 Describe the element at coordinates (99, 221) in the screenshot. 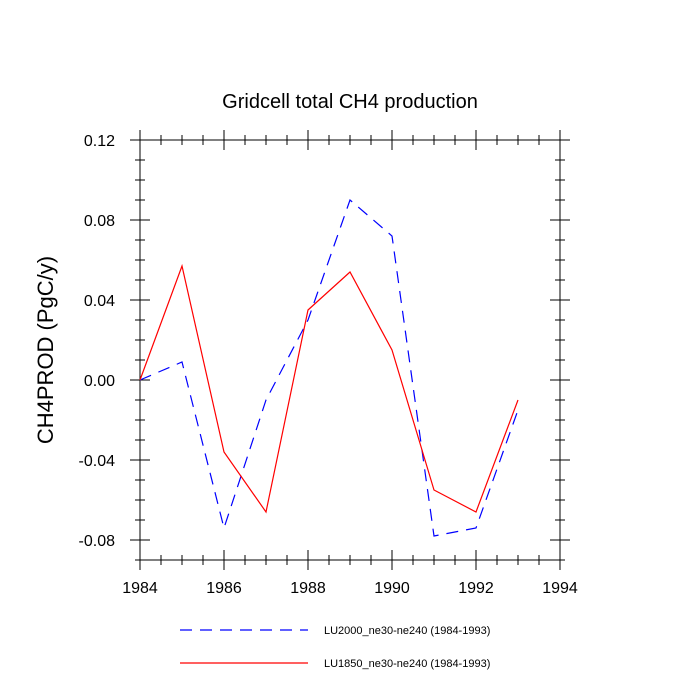

I see `y-tick-label: 0.08` at that location.